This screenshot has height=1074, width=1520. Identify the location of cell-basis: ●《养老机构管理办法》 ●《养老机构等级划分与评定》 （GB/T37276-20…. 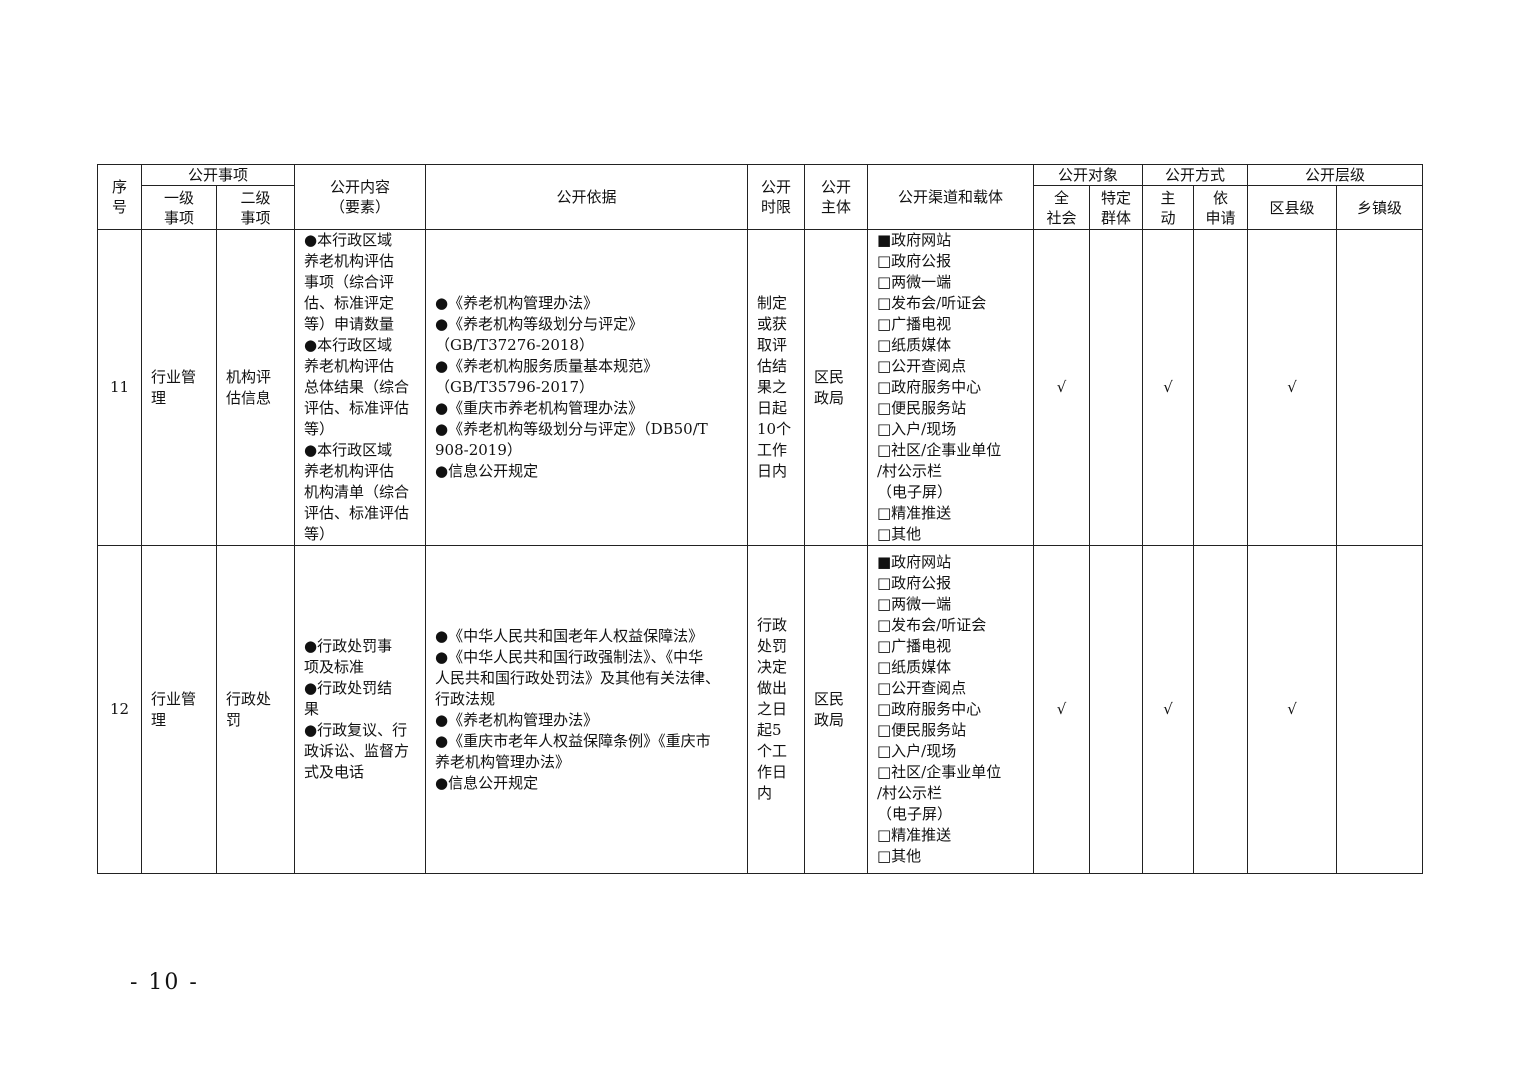
(586, 387).